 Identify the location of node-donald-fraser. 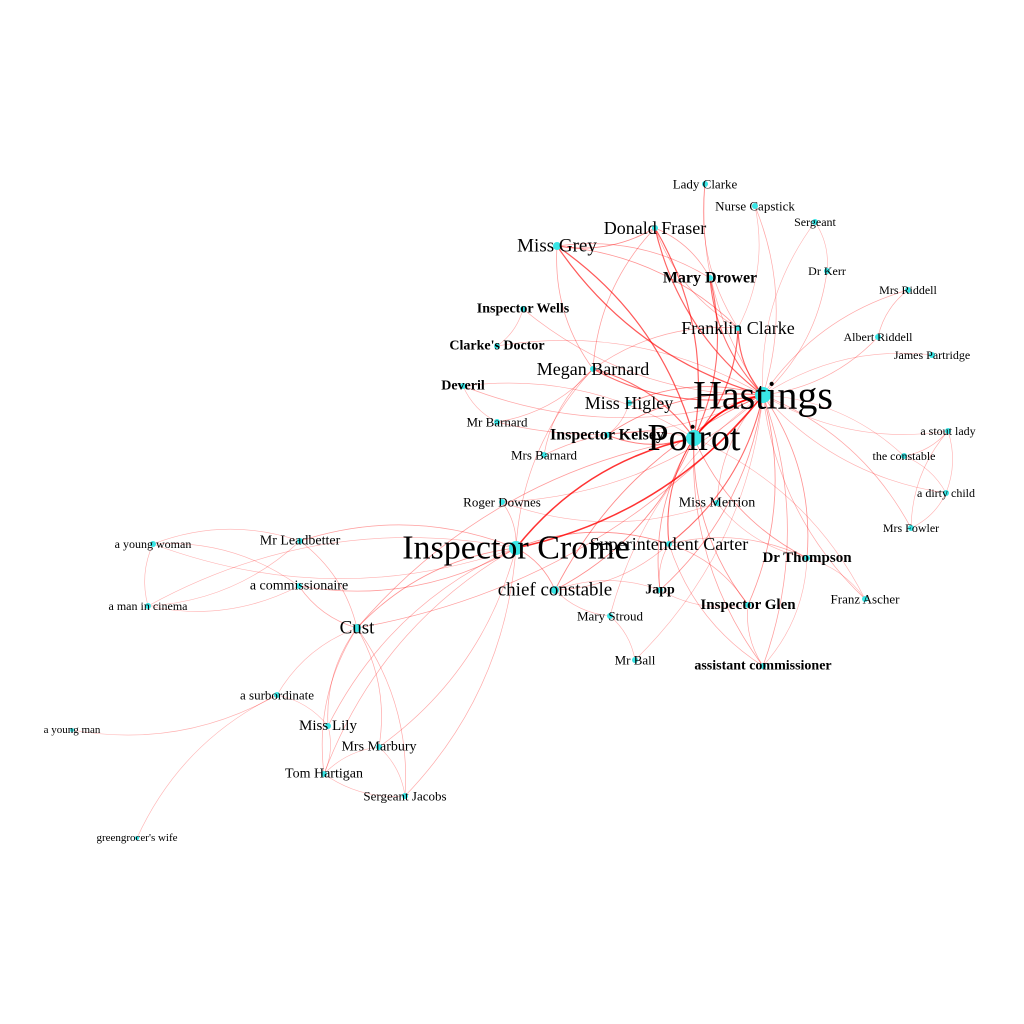
(655, 228).